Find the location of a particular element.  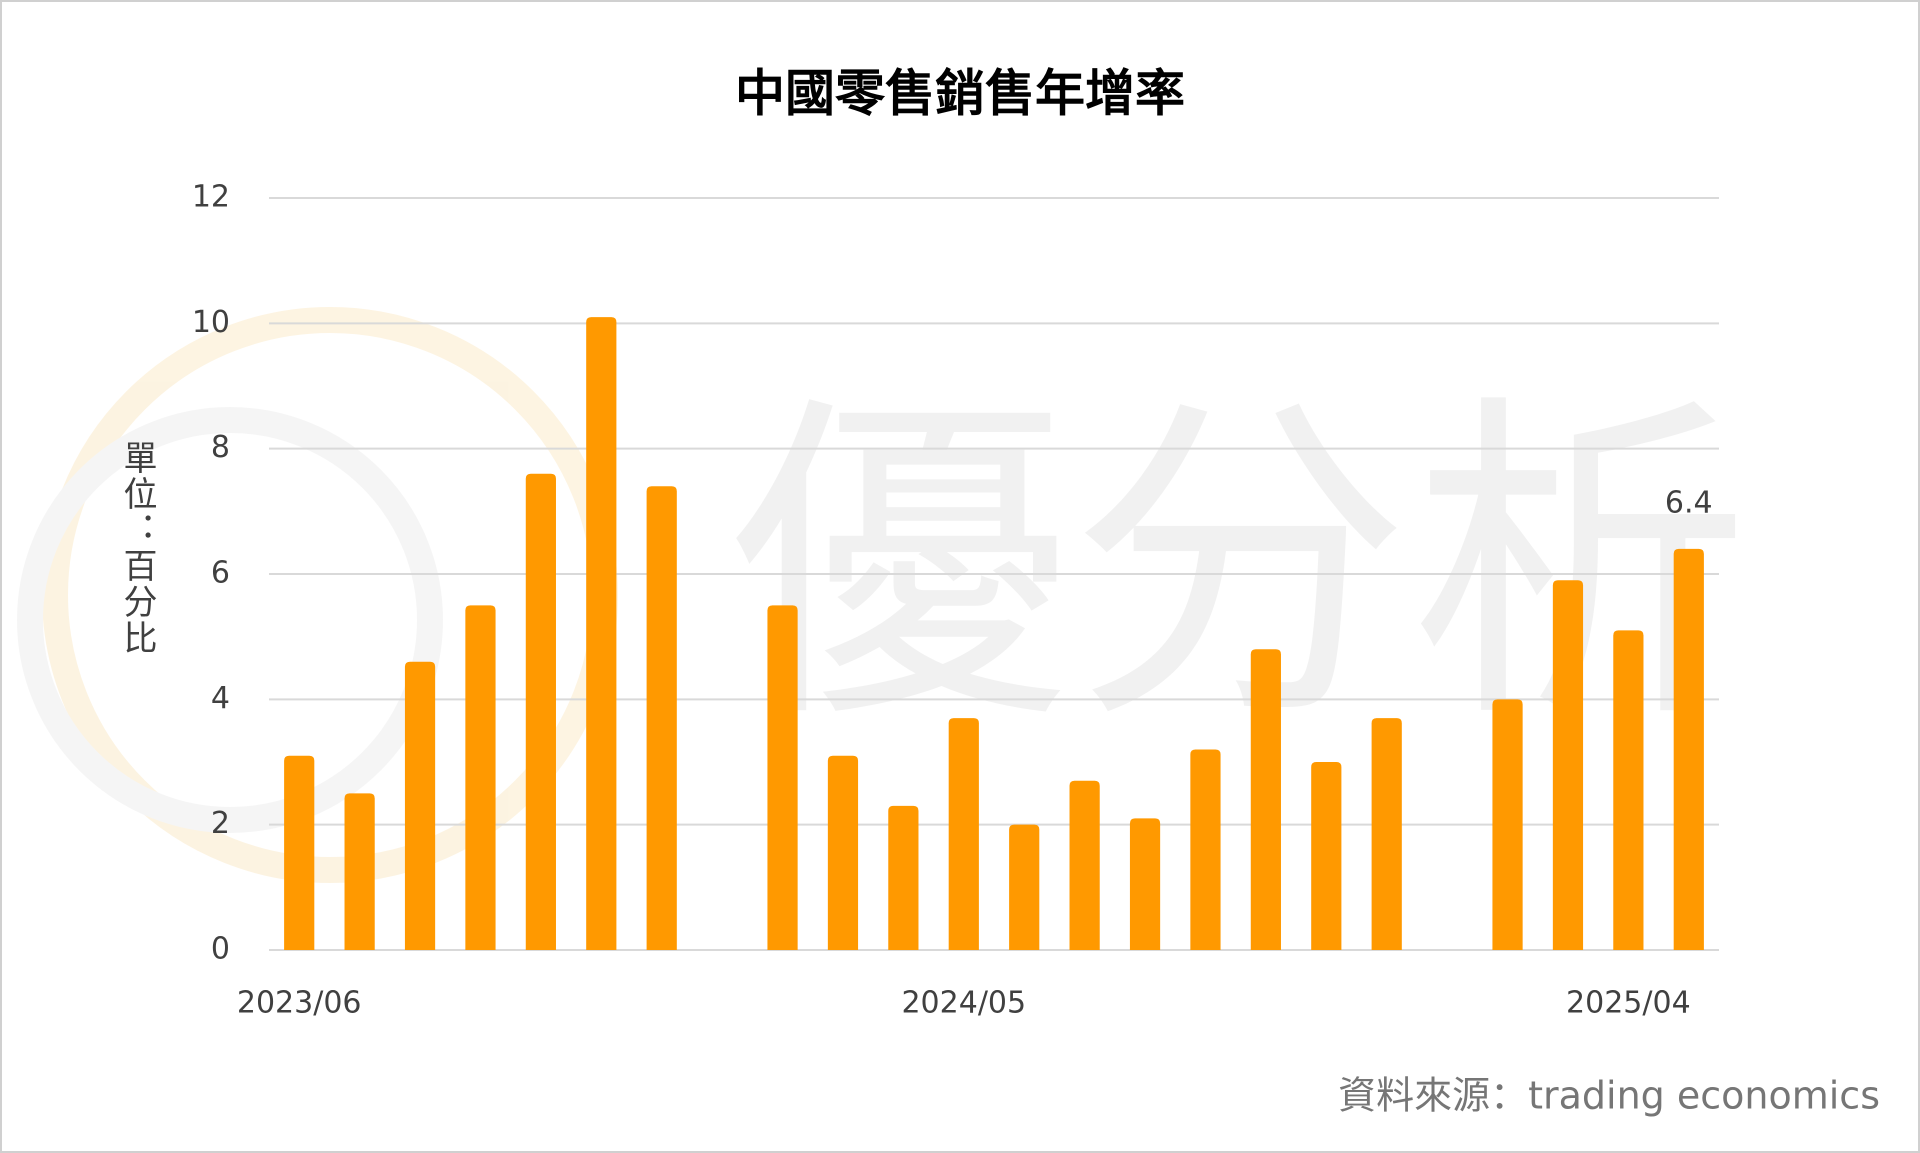

y-axis-label: 單位：百分比 is located at coordinates (137, 548).